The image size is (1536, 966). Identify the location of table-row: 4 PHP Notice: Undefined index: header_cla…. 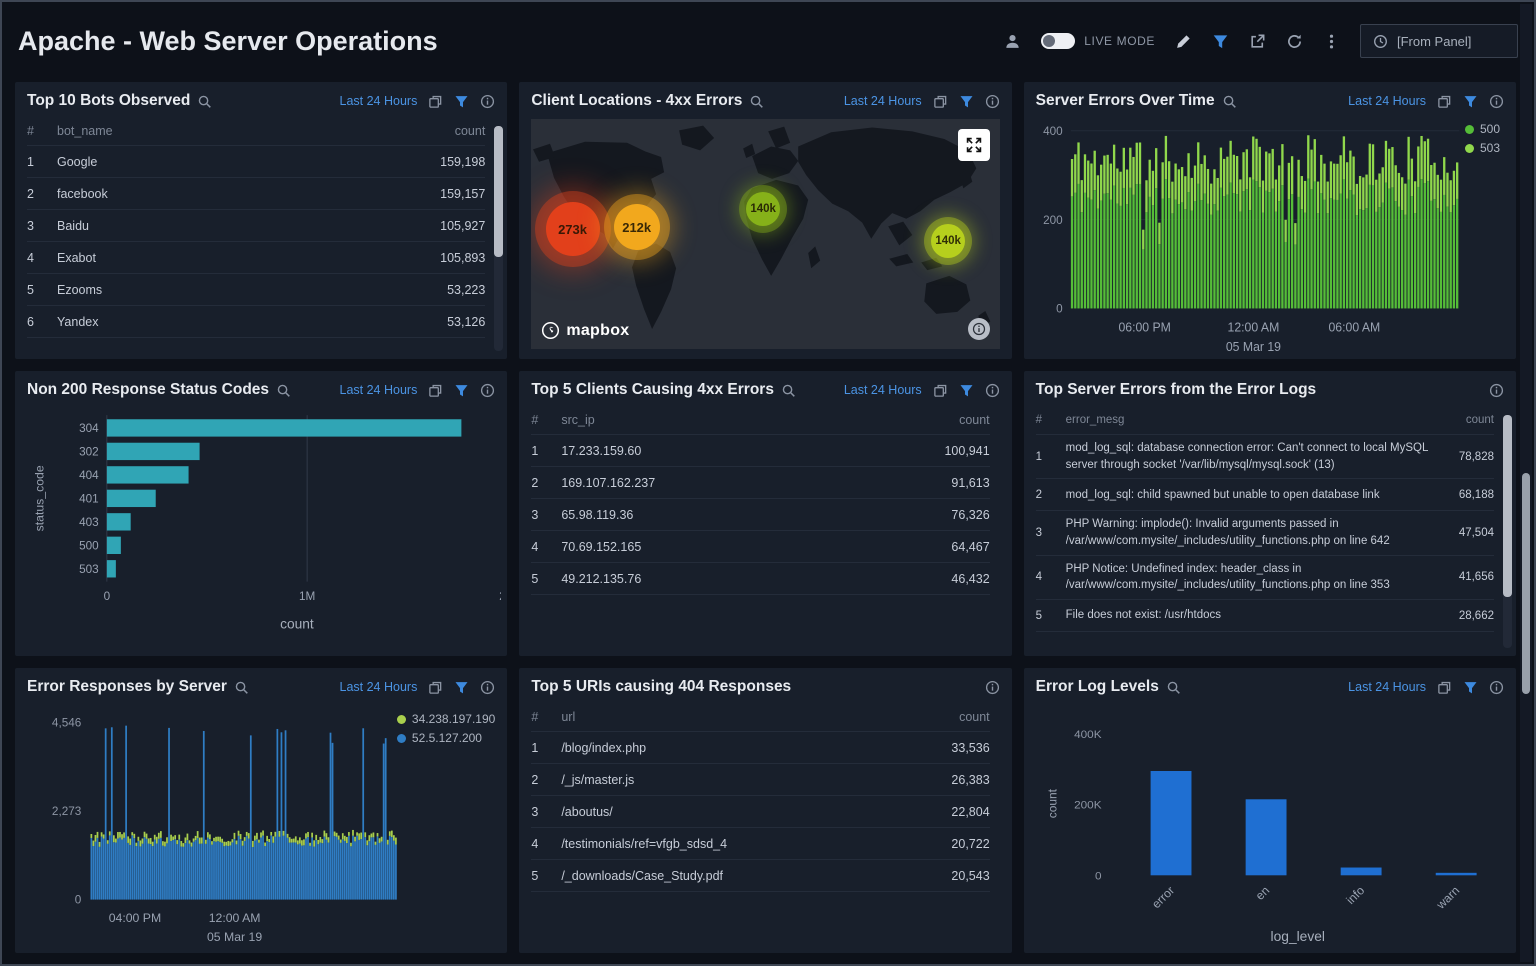
(1264, 578).